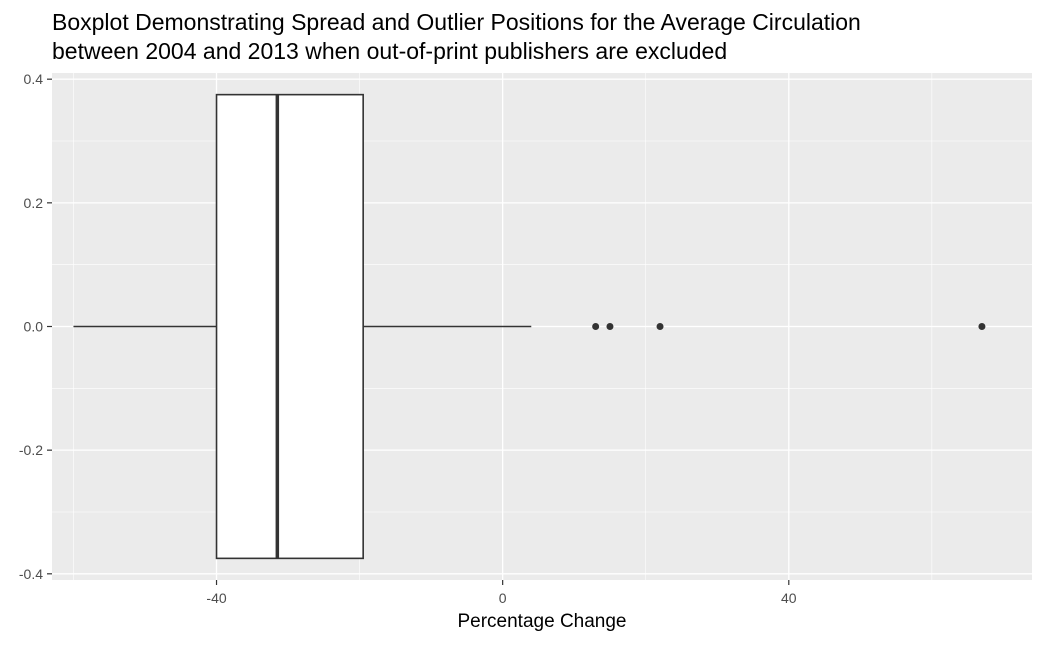 The image size is (1044, 645). I want to click on y-tick-label: 0.4, so click(34, 79).